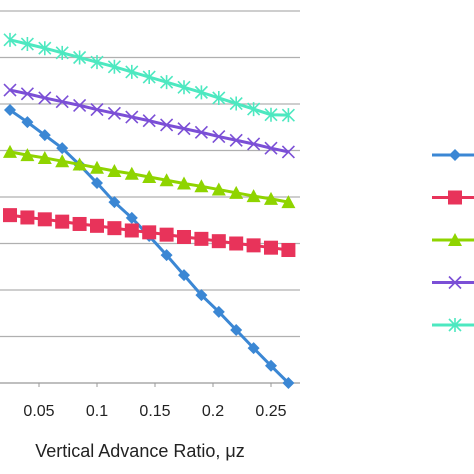  Describe the element at coordinates (38, 411) in the screenshot. I see `x-tick-label: 0.05` at that location.